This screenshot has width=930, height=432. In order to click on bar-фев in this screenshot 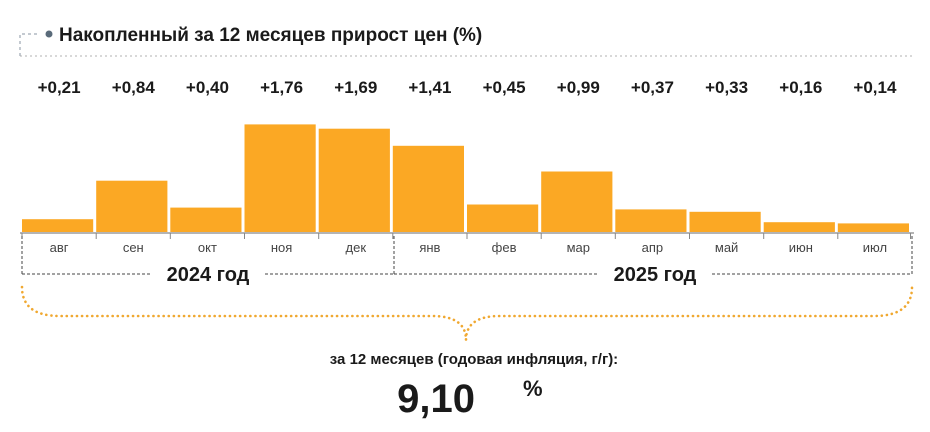, I will do `click(503, 218)`.